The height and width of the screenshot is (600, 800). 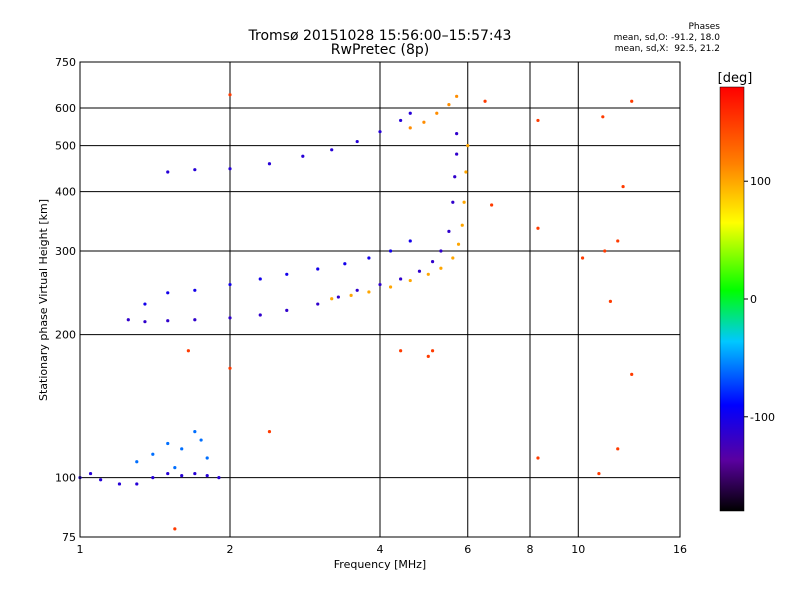 I want to click on x-tick-label: 6, so click(x=467, y=549).